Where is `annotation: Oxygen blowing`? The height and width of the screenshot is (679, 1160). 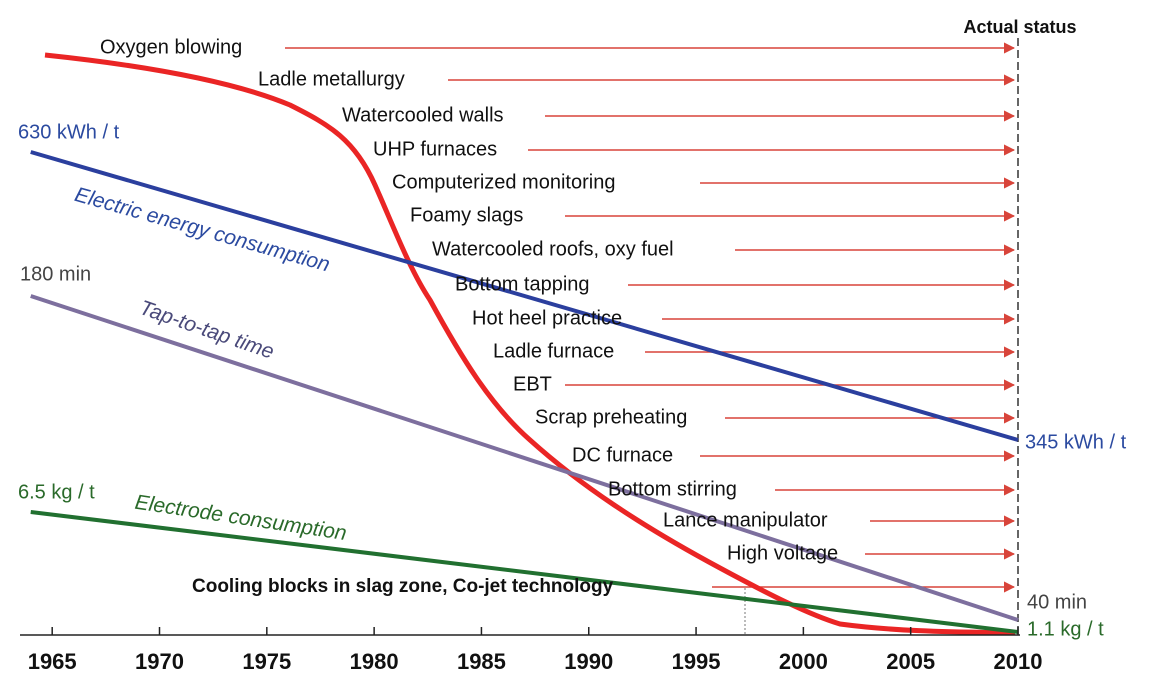
annotation: Oxygen blowing is located at coordinates (171, 47).